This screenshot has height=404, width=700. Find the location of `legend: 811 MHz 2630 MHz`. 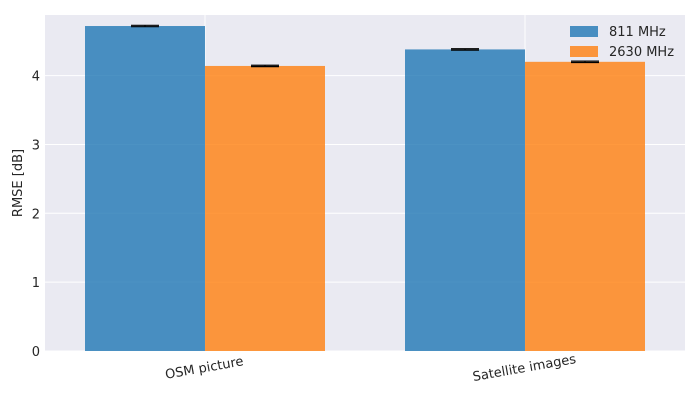

legend: 811 MHz 2630 MHz is located at coordinates (622, 42).